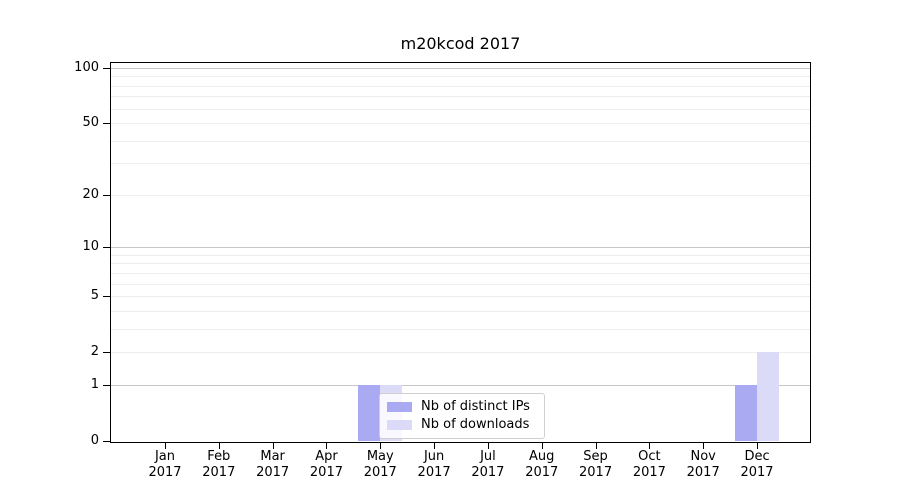 This screenshot has width=900, height=500. I want to click on x-tick-label: Jan 2017, so click(165, 465).